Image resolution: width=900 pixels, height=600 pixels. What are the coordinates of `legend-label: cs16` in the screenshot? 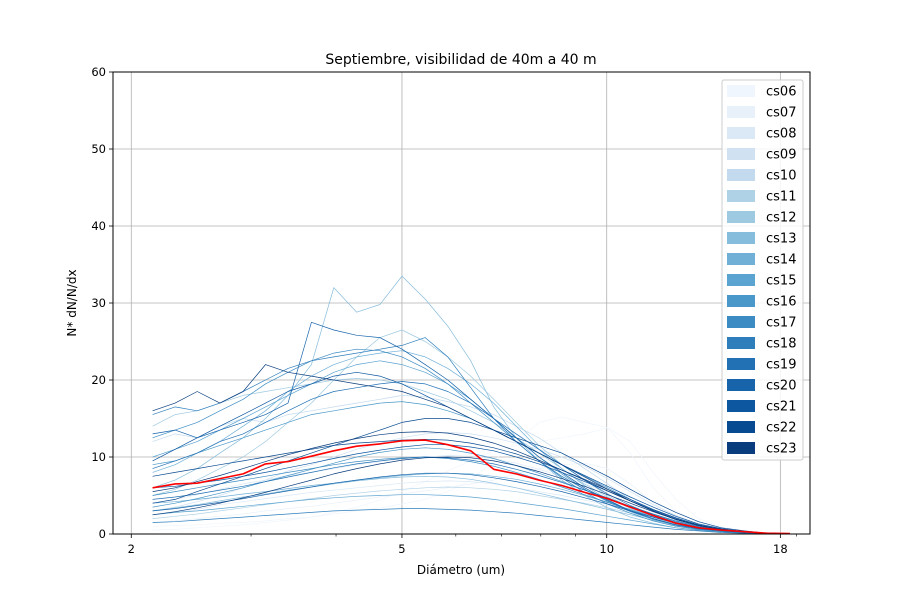 It's located at (781, 302).